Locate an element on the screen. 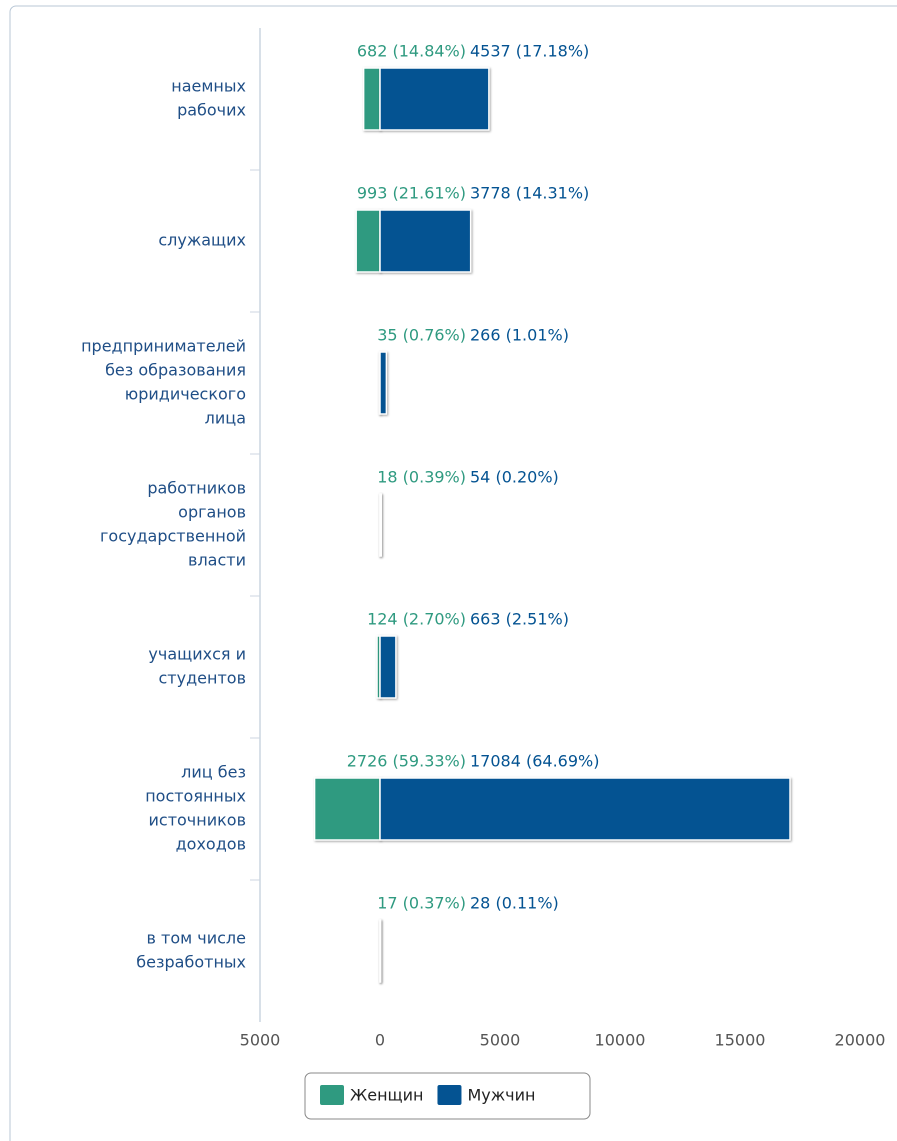 The width and height of the screenshot is (897, 1141). category-label-line: власти is located at coordinates (217, 560).